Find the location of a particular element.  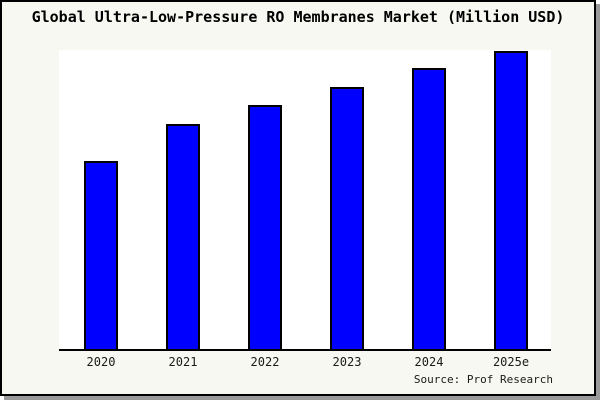

x-tick-label-2025e: 2025e is located at coordinates (511, 362).